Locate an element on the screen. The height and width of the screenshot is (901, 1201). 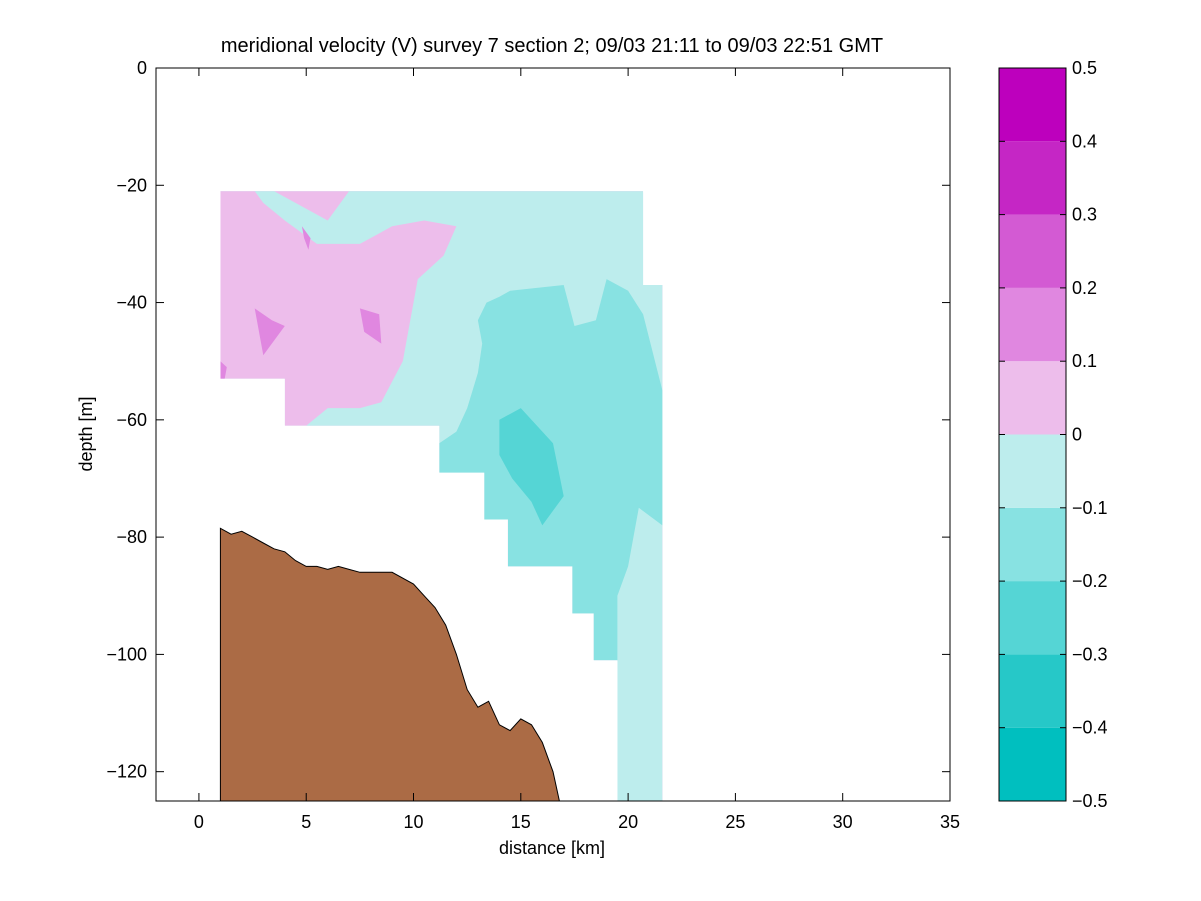
x-tick-label: 30 is located at coordinates (843, 822).